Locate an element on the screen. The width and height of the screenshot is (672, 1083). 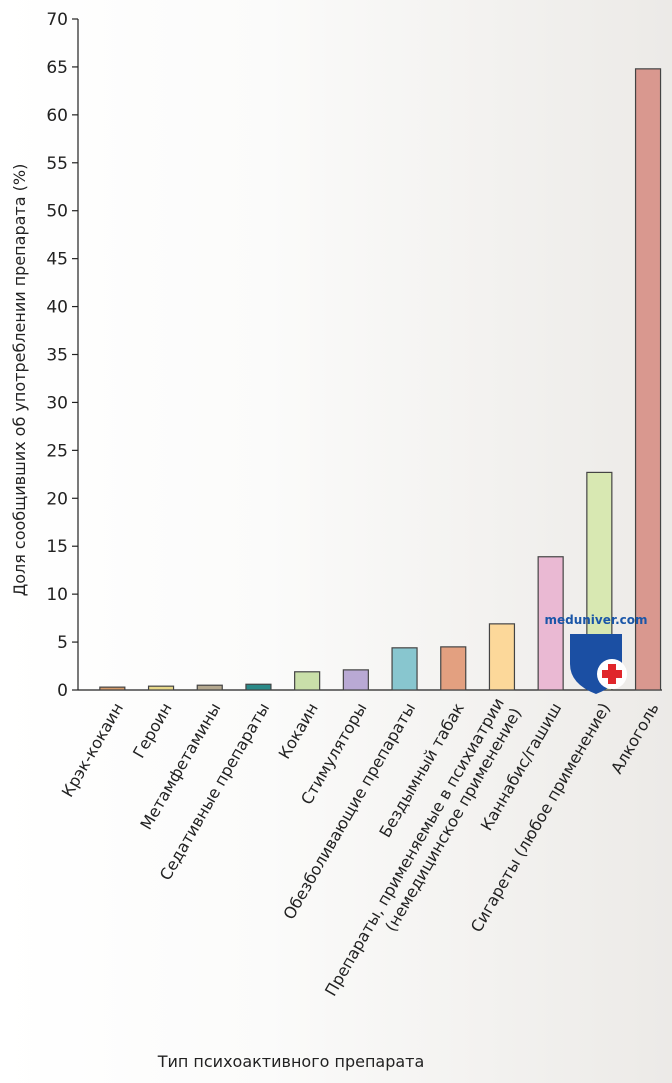
y-tick-label: 20 is located at coordinates (57, 499).